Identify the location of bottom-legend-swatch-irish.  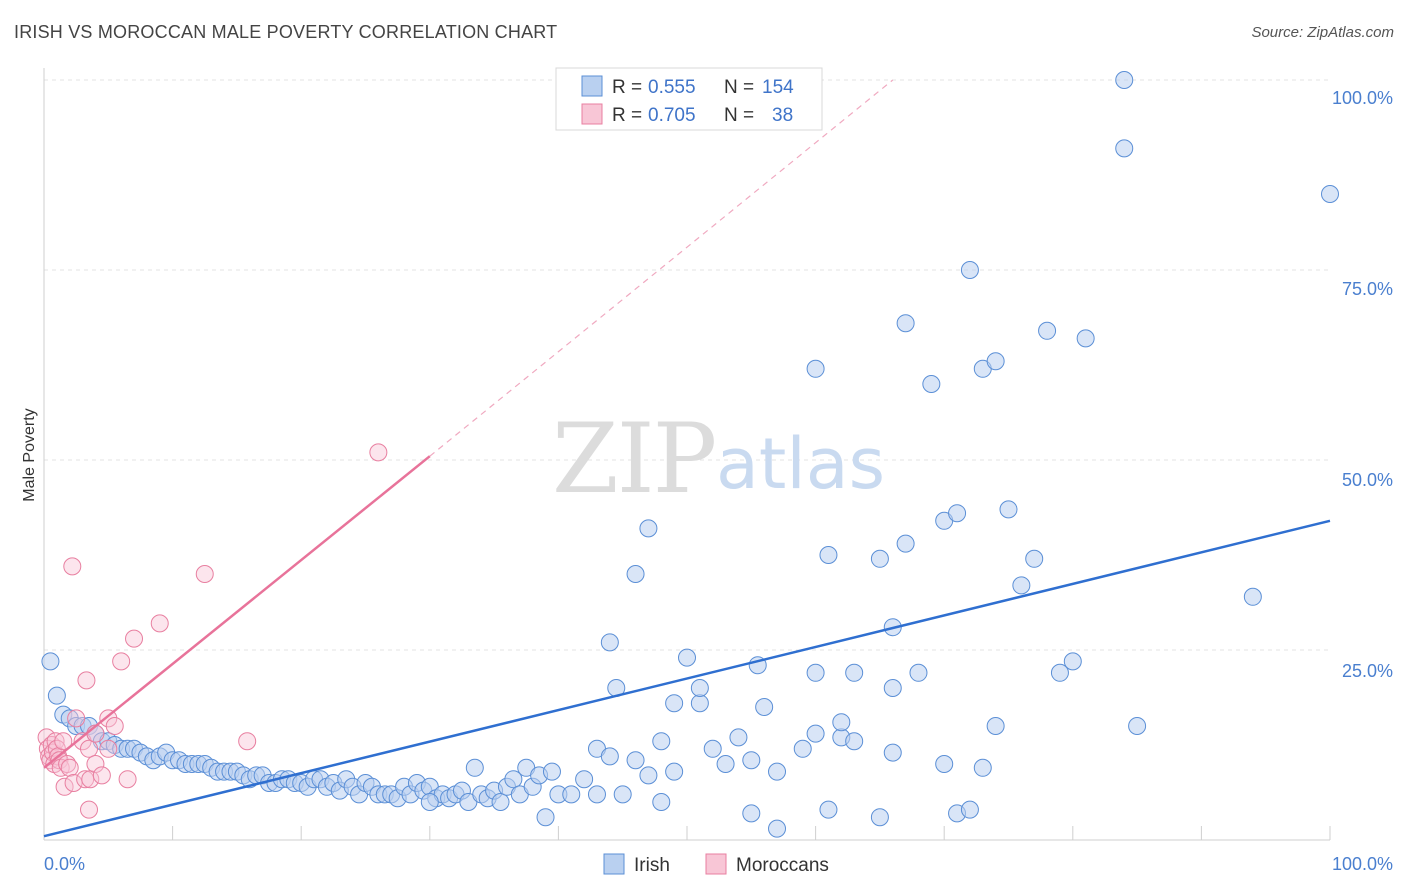
(614, 864).